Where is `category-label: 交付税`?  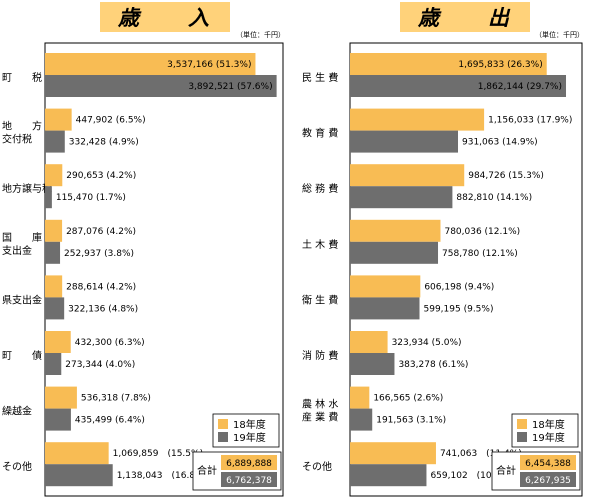 category-label: 交付税 is located at coordinates (17, 139).